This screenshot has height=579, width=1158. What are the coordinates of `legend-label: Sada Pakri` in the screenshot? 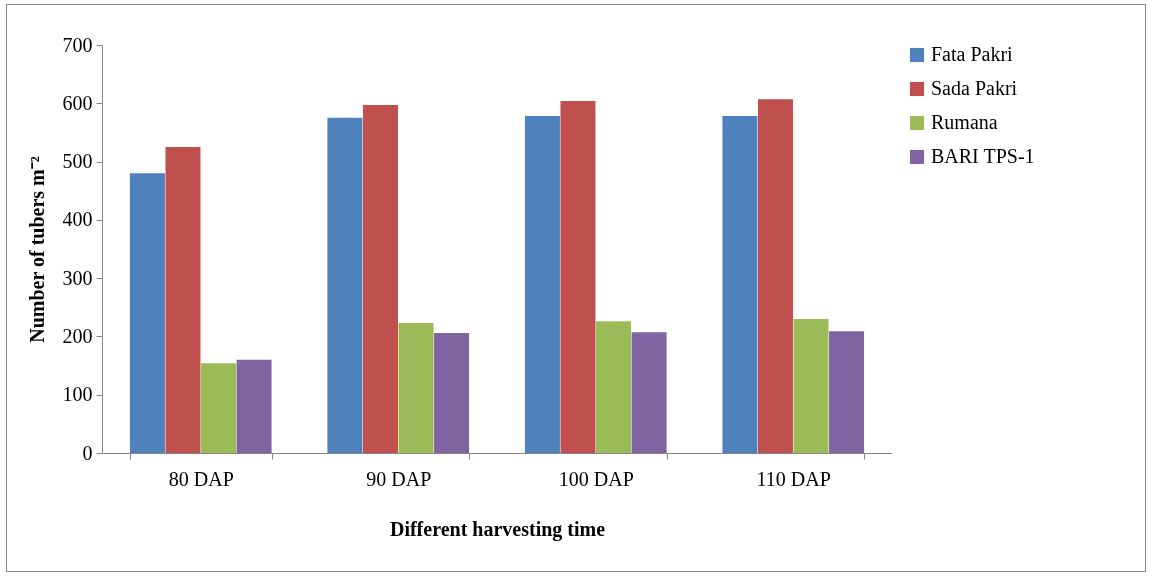 It's located at (974, 88).